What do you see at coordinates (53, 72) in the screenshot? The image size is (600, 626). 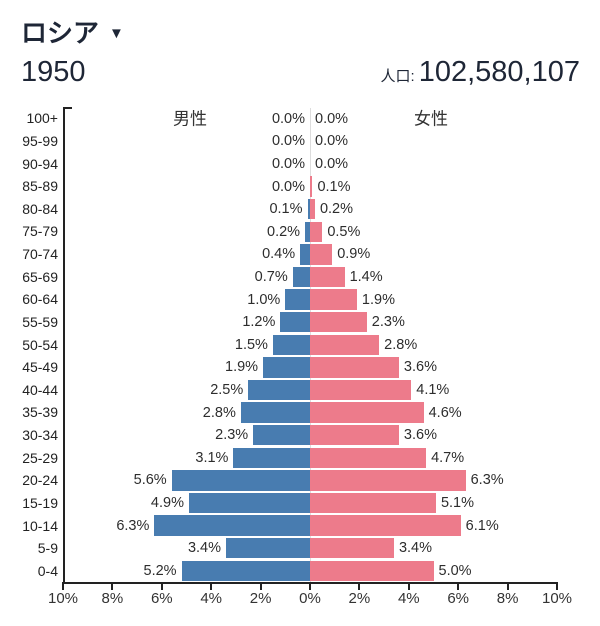 I see `year-label: 1950` at bounding box center [53, 72].